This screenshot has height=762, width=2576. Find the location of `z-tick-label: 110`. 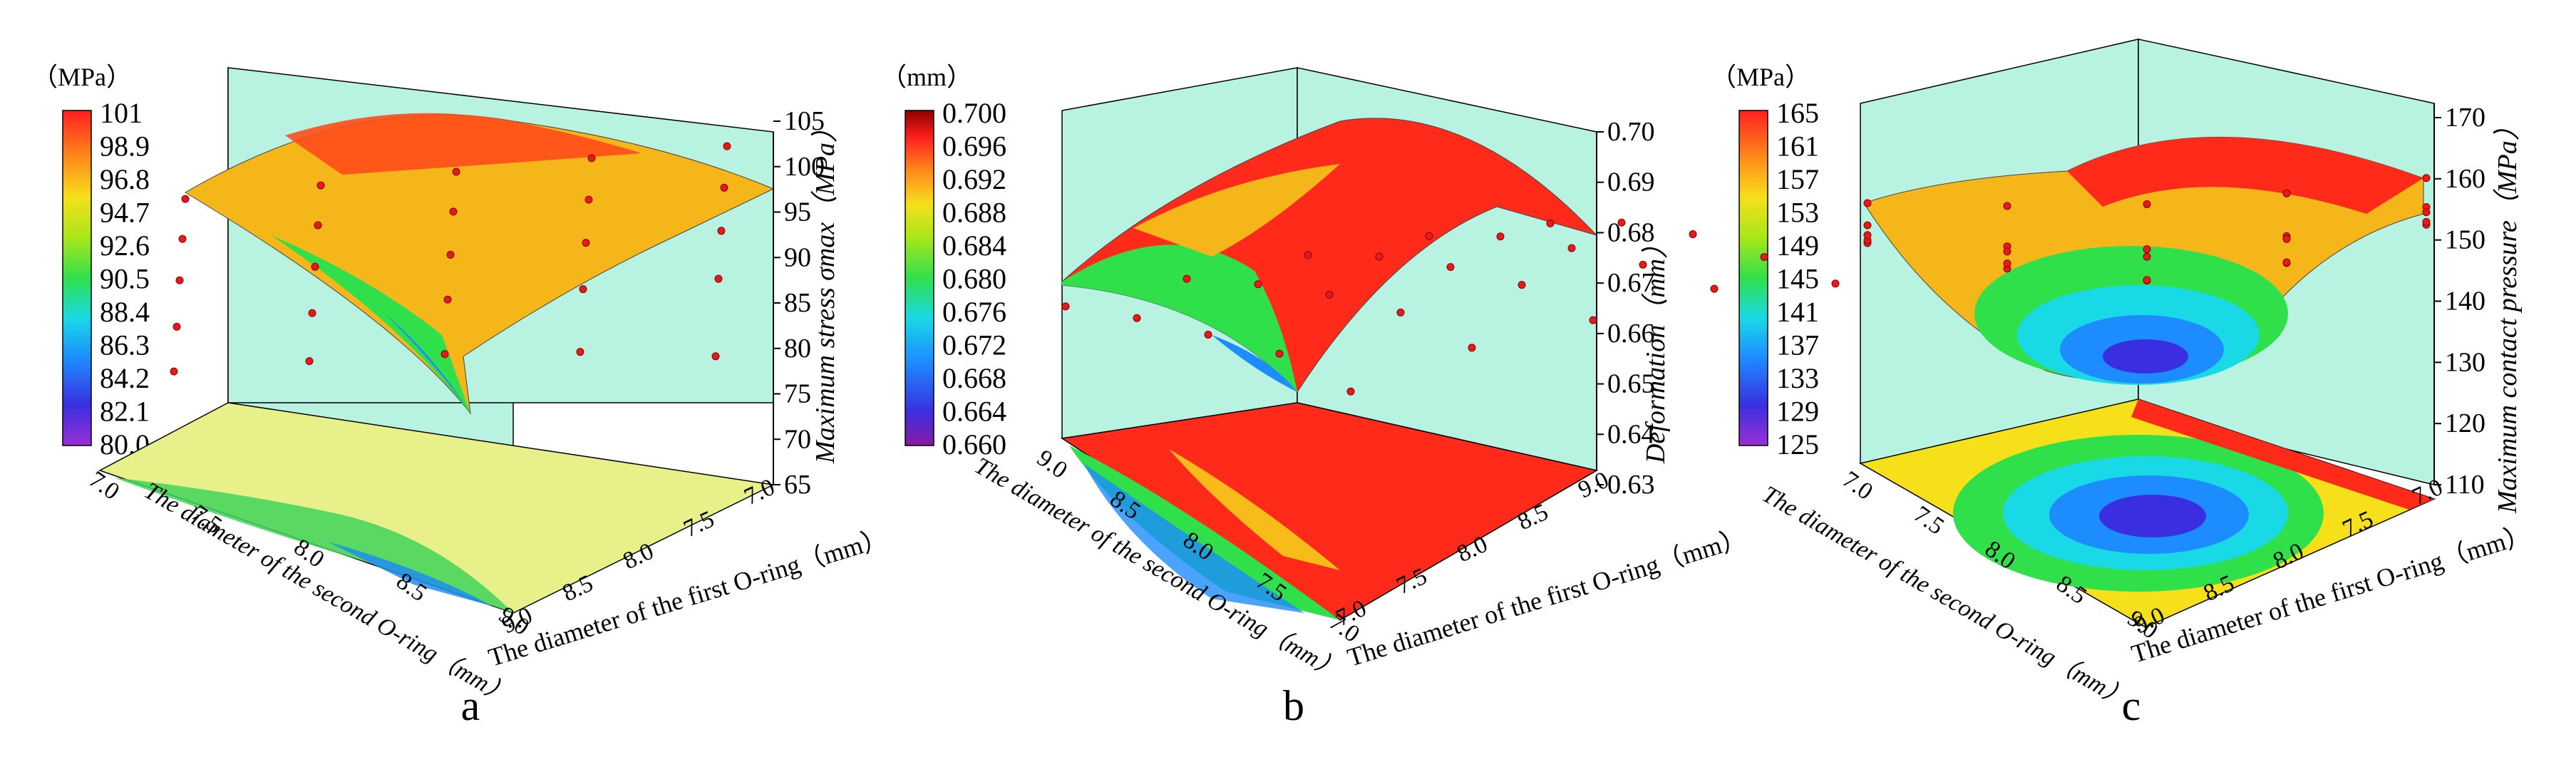

z-tick-label: 110 is located at coordinates (2465, 485).